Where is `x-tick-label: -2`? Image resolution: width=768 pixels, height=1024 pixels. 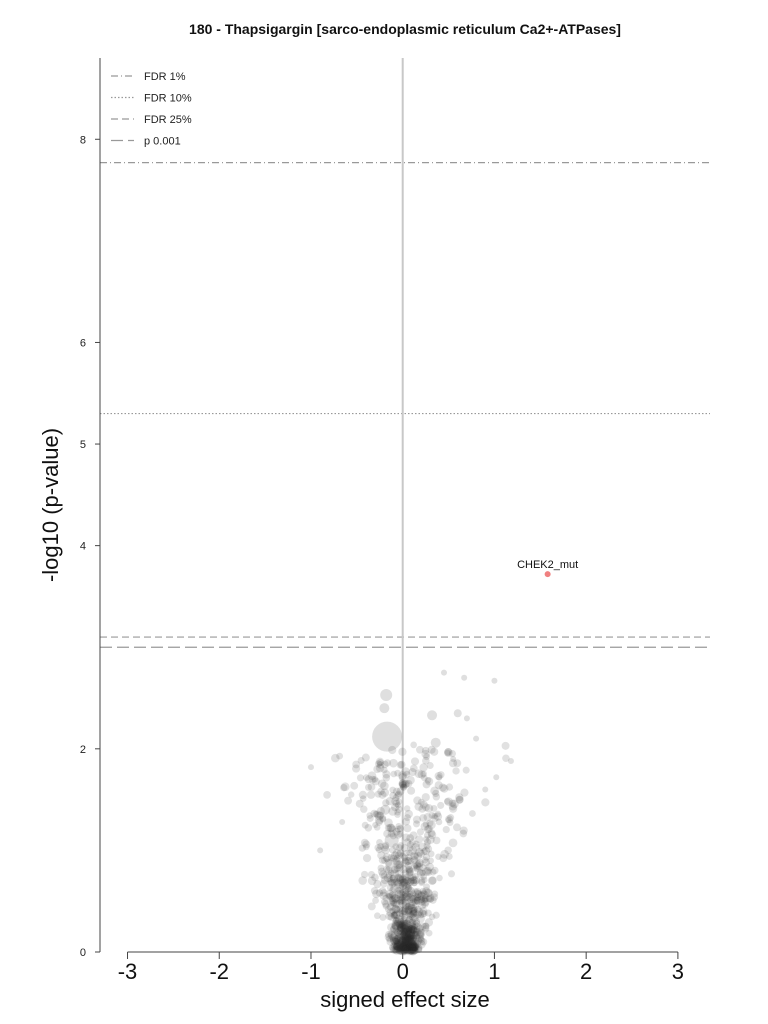 x-tick-label: -2 is located at coordinates (219, 971).